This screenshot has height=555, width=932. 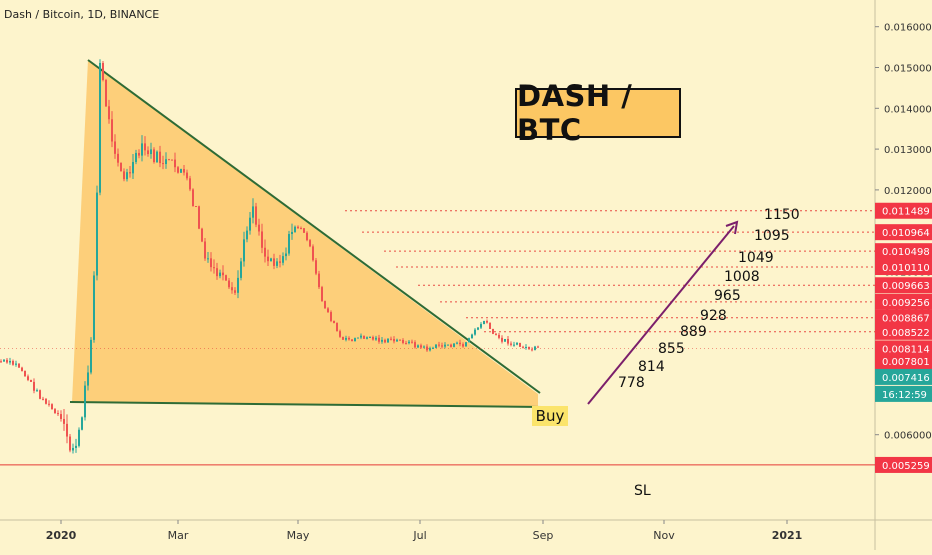 I want to click on y-tick-label: 0.012000, so click(x=908, y=191).